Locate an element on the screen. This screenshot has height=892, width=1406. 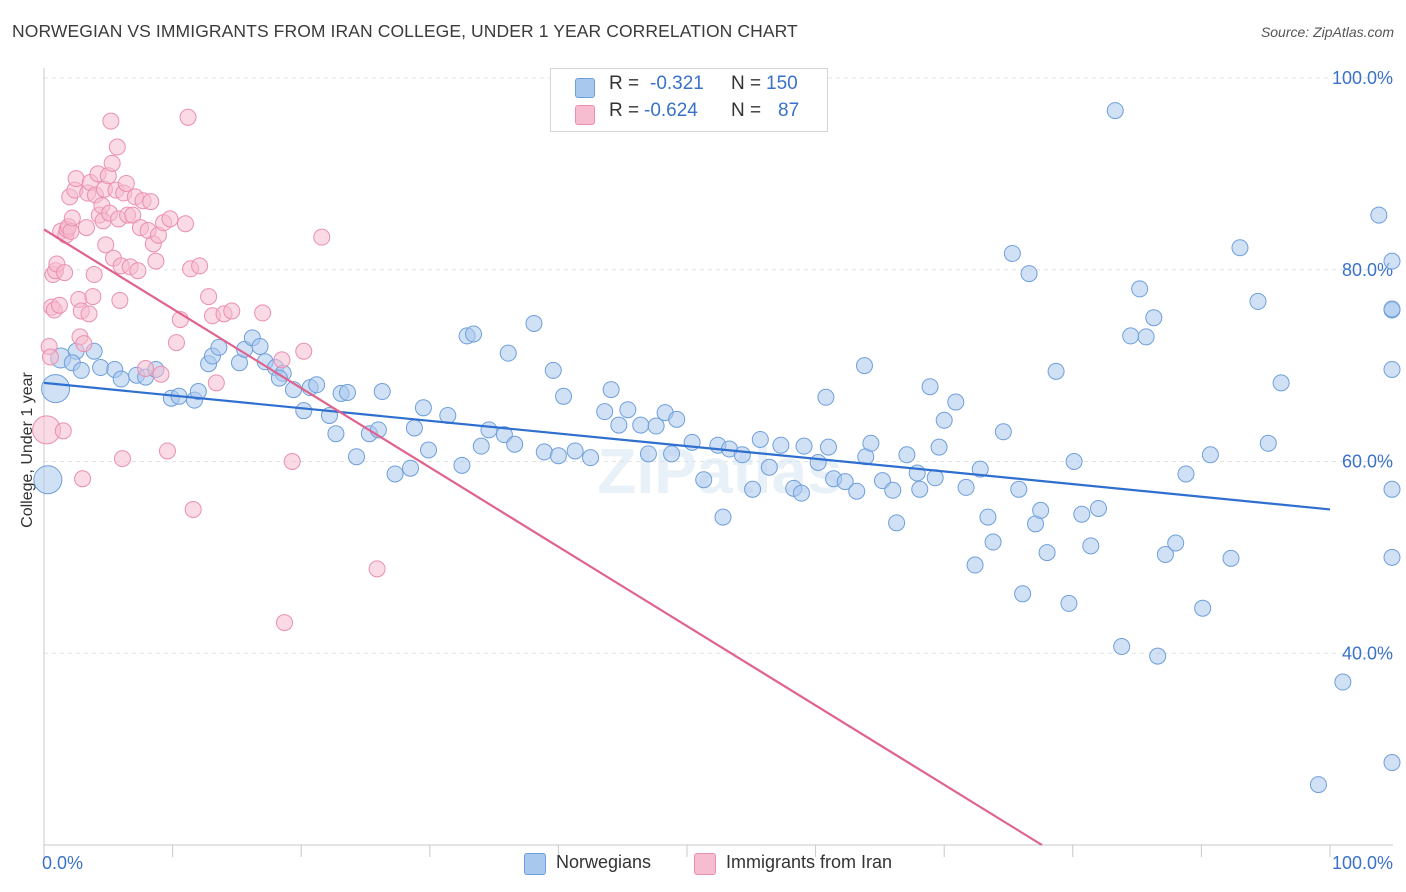
legend-row-iran: R = -0.624 N = 87 is located at coordinates (689, 114).